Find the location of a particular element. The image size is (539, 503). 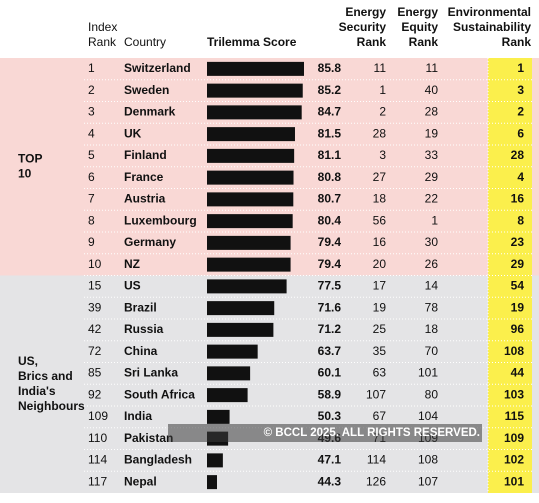

index-rank: 117 is located at coordinates (97, 481).